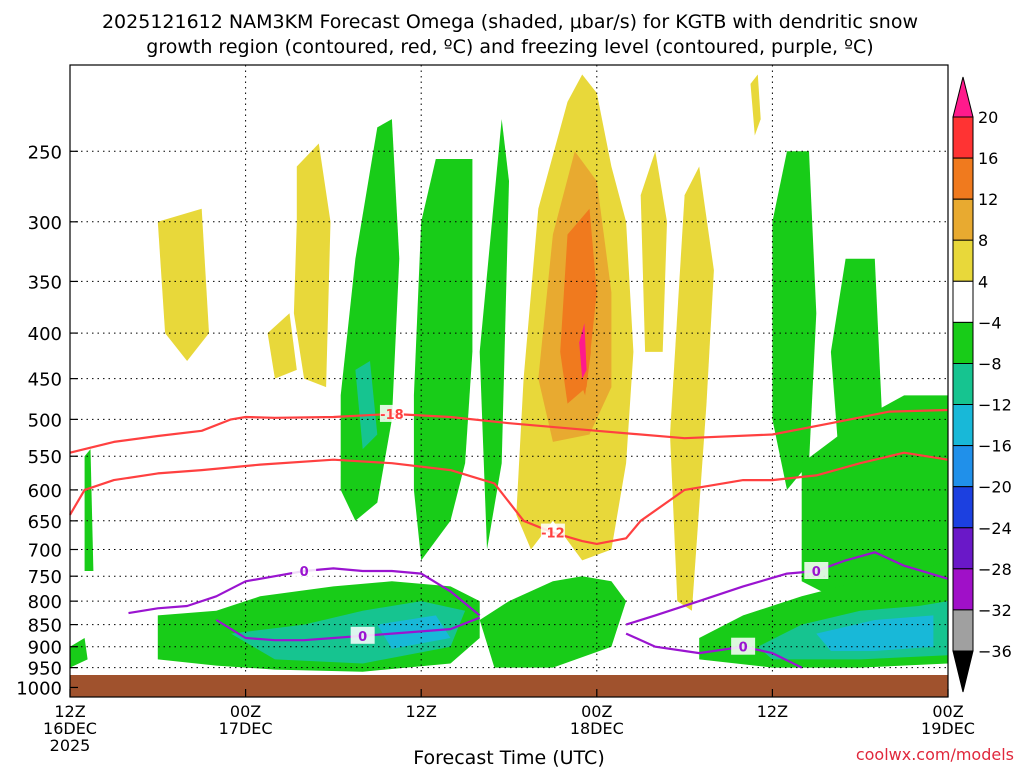  I want to click on contour-label: -12, so click(553, 534).